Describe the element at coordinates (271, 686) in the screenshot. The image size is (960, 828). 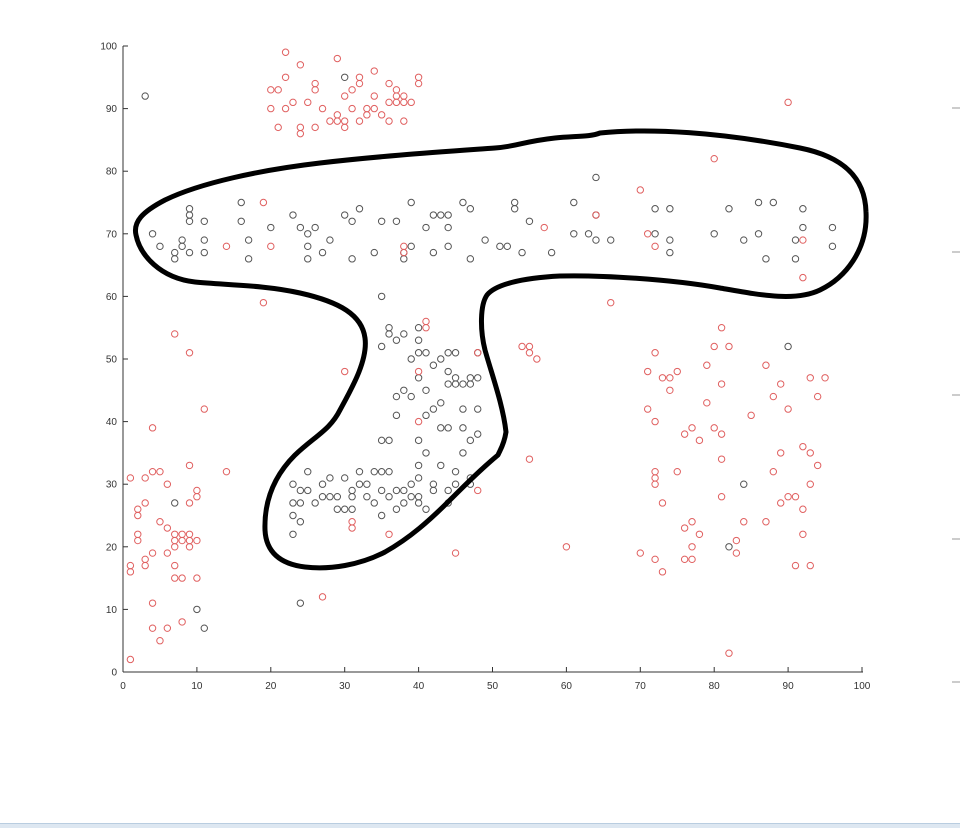
I see `x-tick-label: 20` at that location.